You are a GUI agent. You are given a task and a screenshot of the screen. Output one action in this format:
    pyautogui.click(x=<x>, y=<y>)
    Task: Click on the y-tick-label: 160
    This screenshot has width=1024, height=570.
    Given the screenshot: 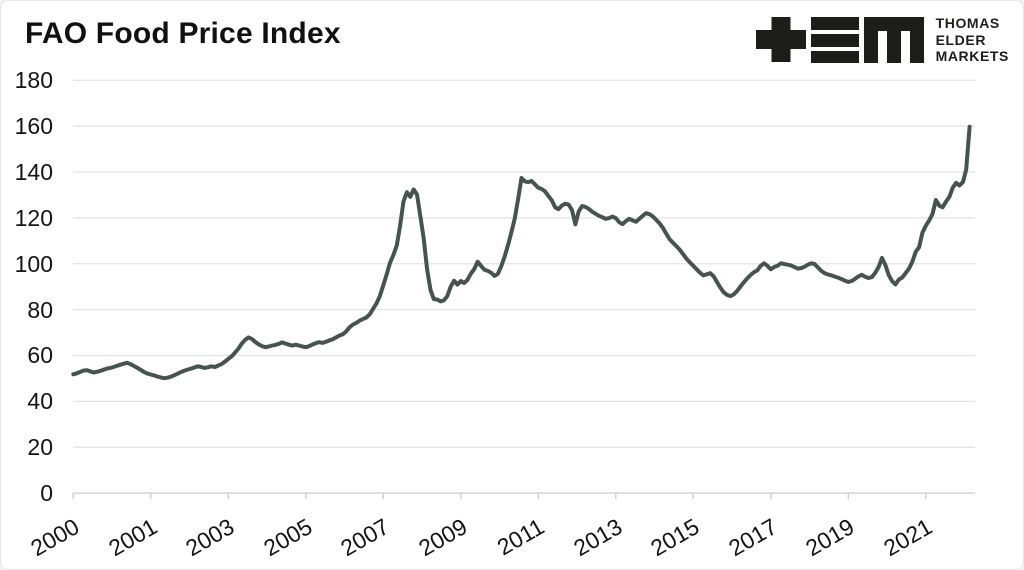 What is the action you would take?
    pyautogui.click(x=33, y=126)
    